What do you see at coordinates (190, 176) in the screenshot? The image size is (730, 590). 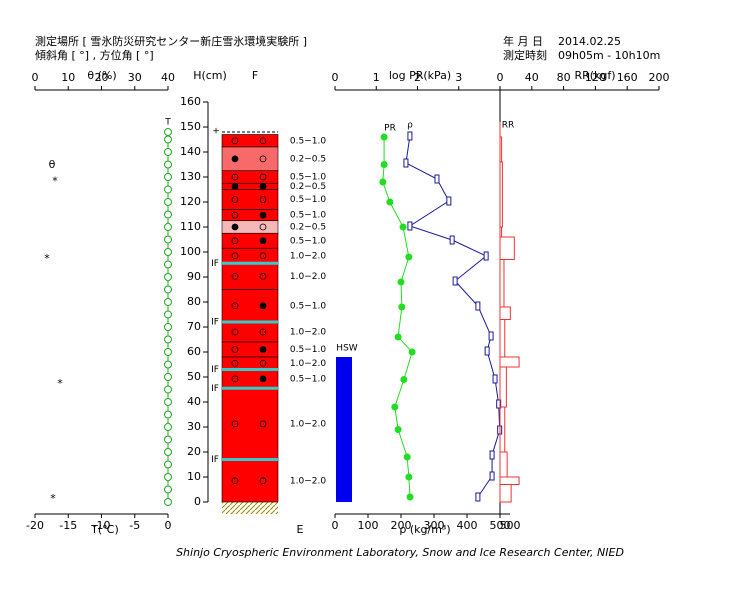 I see `tick-label: 130` at bounding box center [190, 176].